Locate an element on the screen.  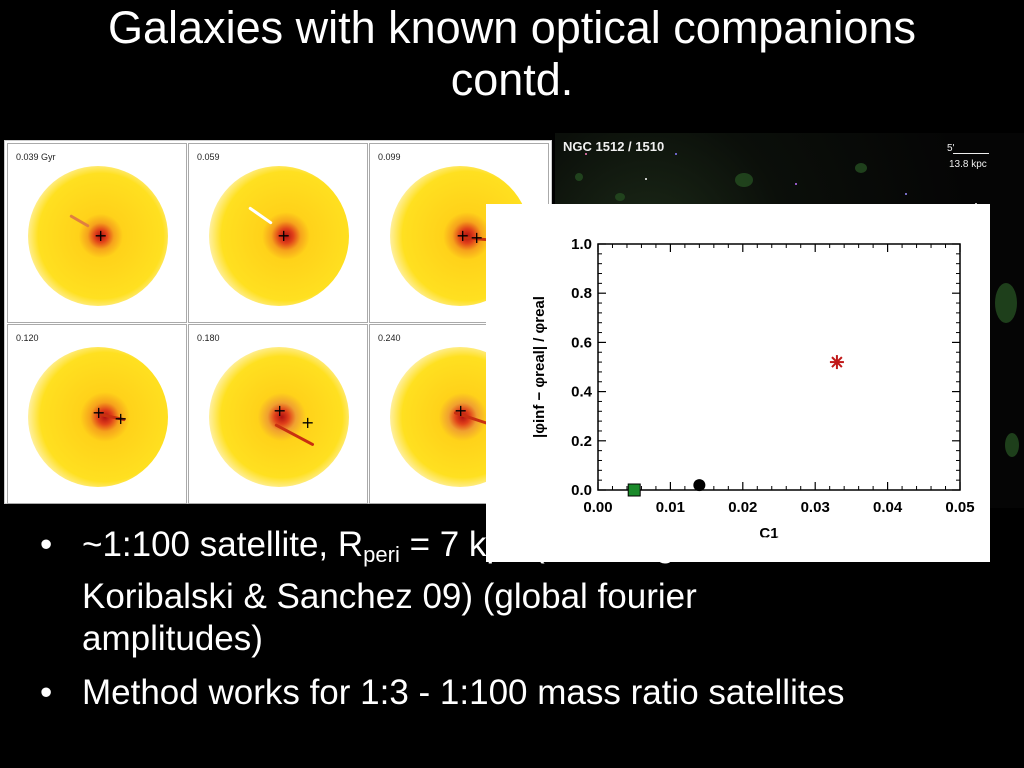
y-tick-label: 0.2 is located at coordinates (581, 441).